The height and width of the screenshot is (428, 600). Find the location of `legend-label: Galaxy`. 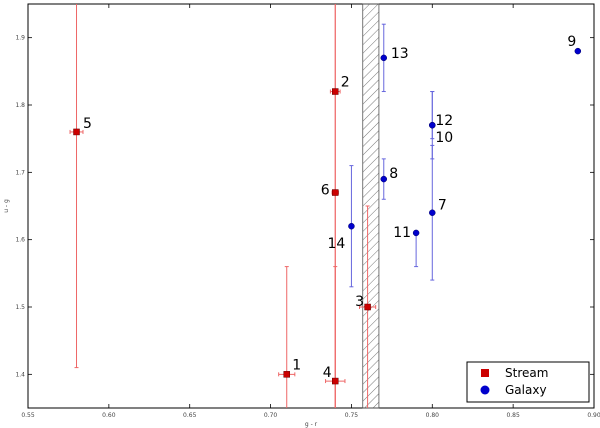

legend-label: Galaxy is located at coordinates (526, 390).